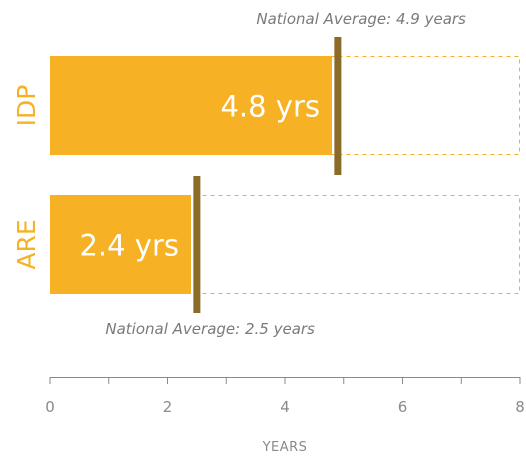  Describe the element at coordinates (26, 244) in the screenshot. I see `category-label-are: ARE` at that location.